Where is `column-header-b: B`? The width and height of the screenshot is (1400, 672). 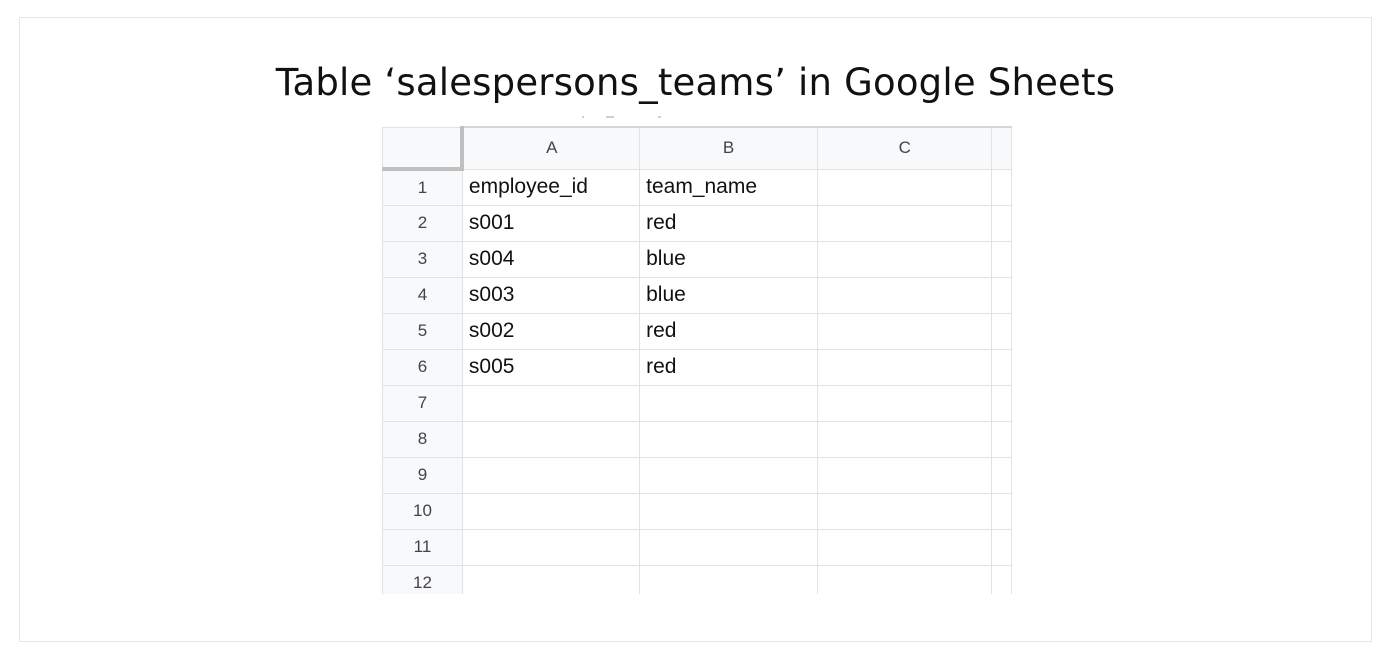 column-header-b: B is located at coordinates (729, 148).